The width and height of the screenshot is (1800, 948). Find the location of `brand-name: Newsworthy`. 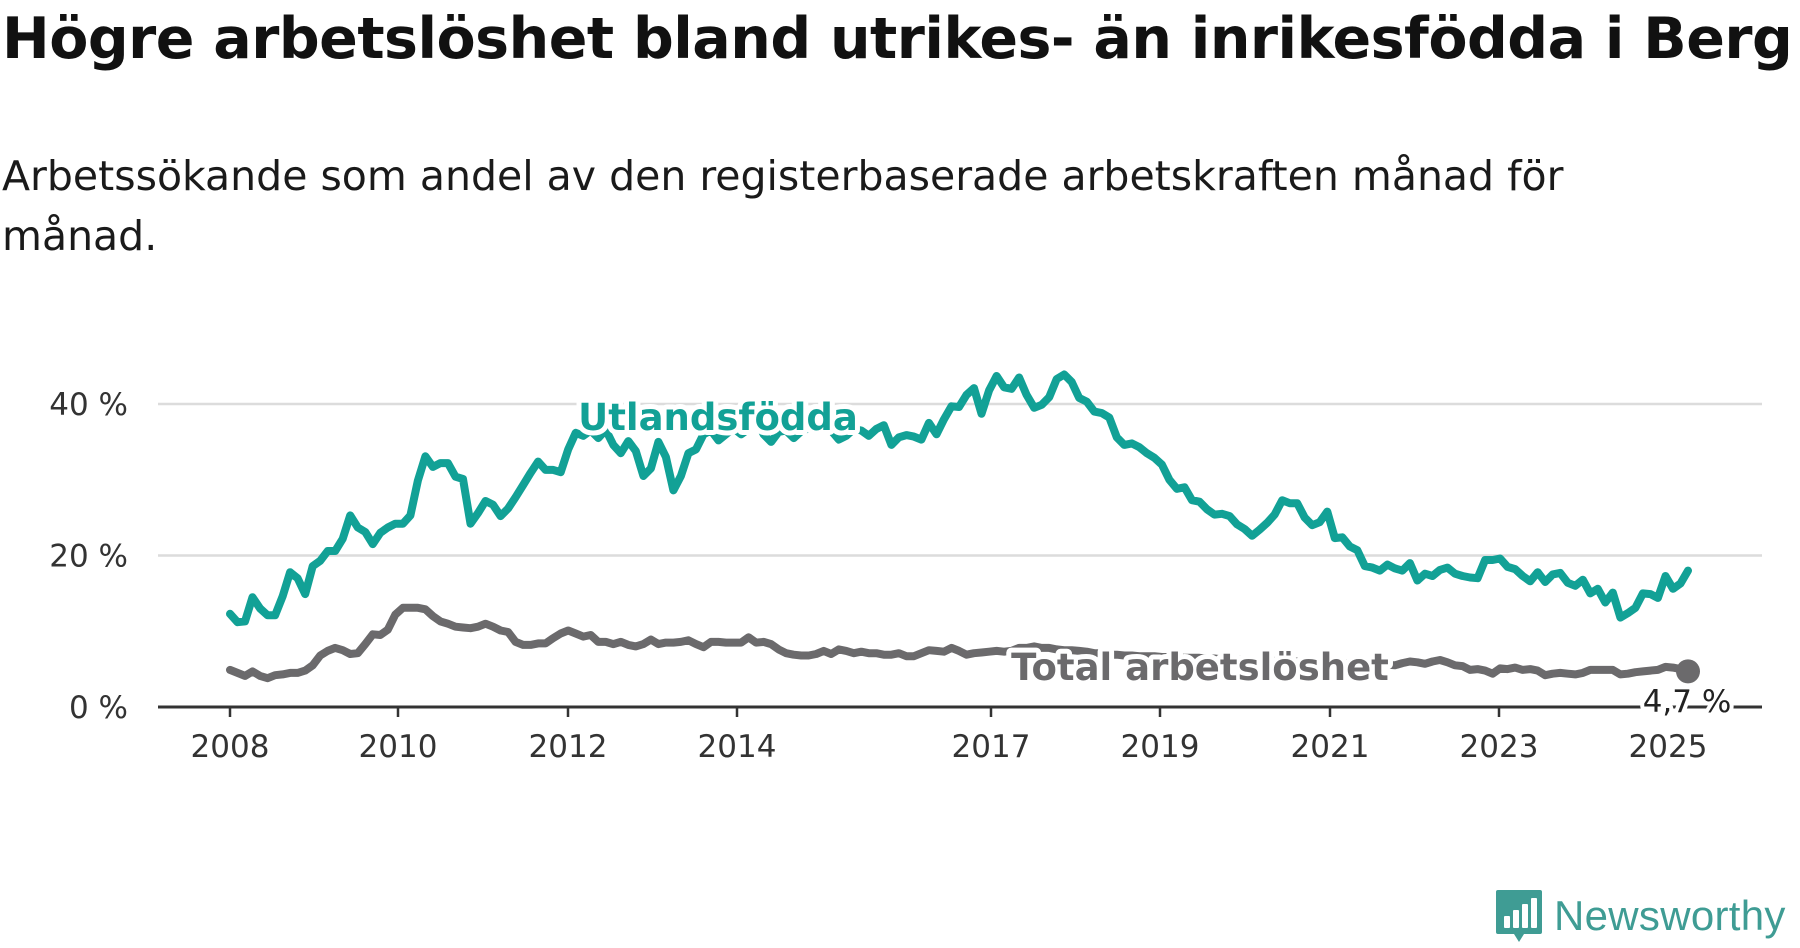

brand-name: Newsworthy is located at coordinates (1670, 915).